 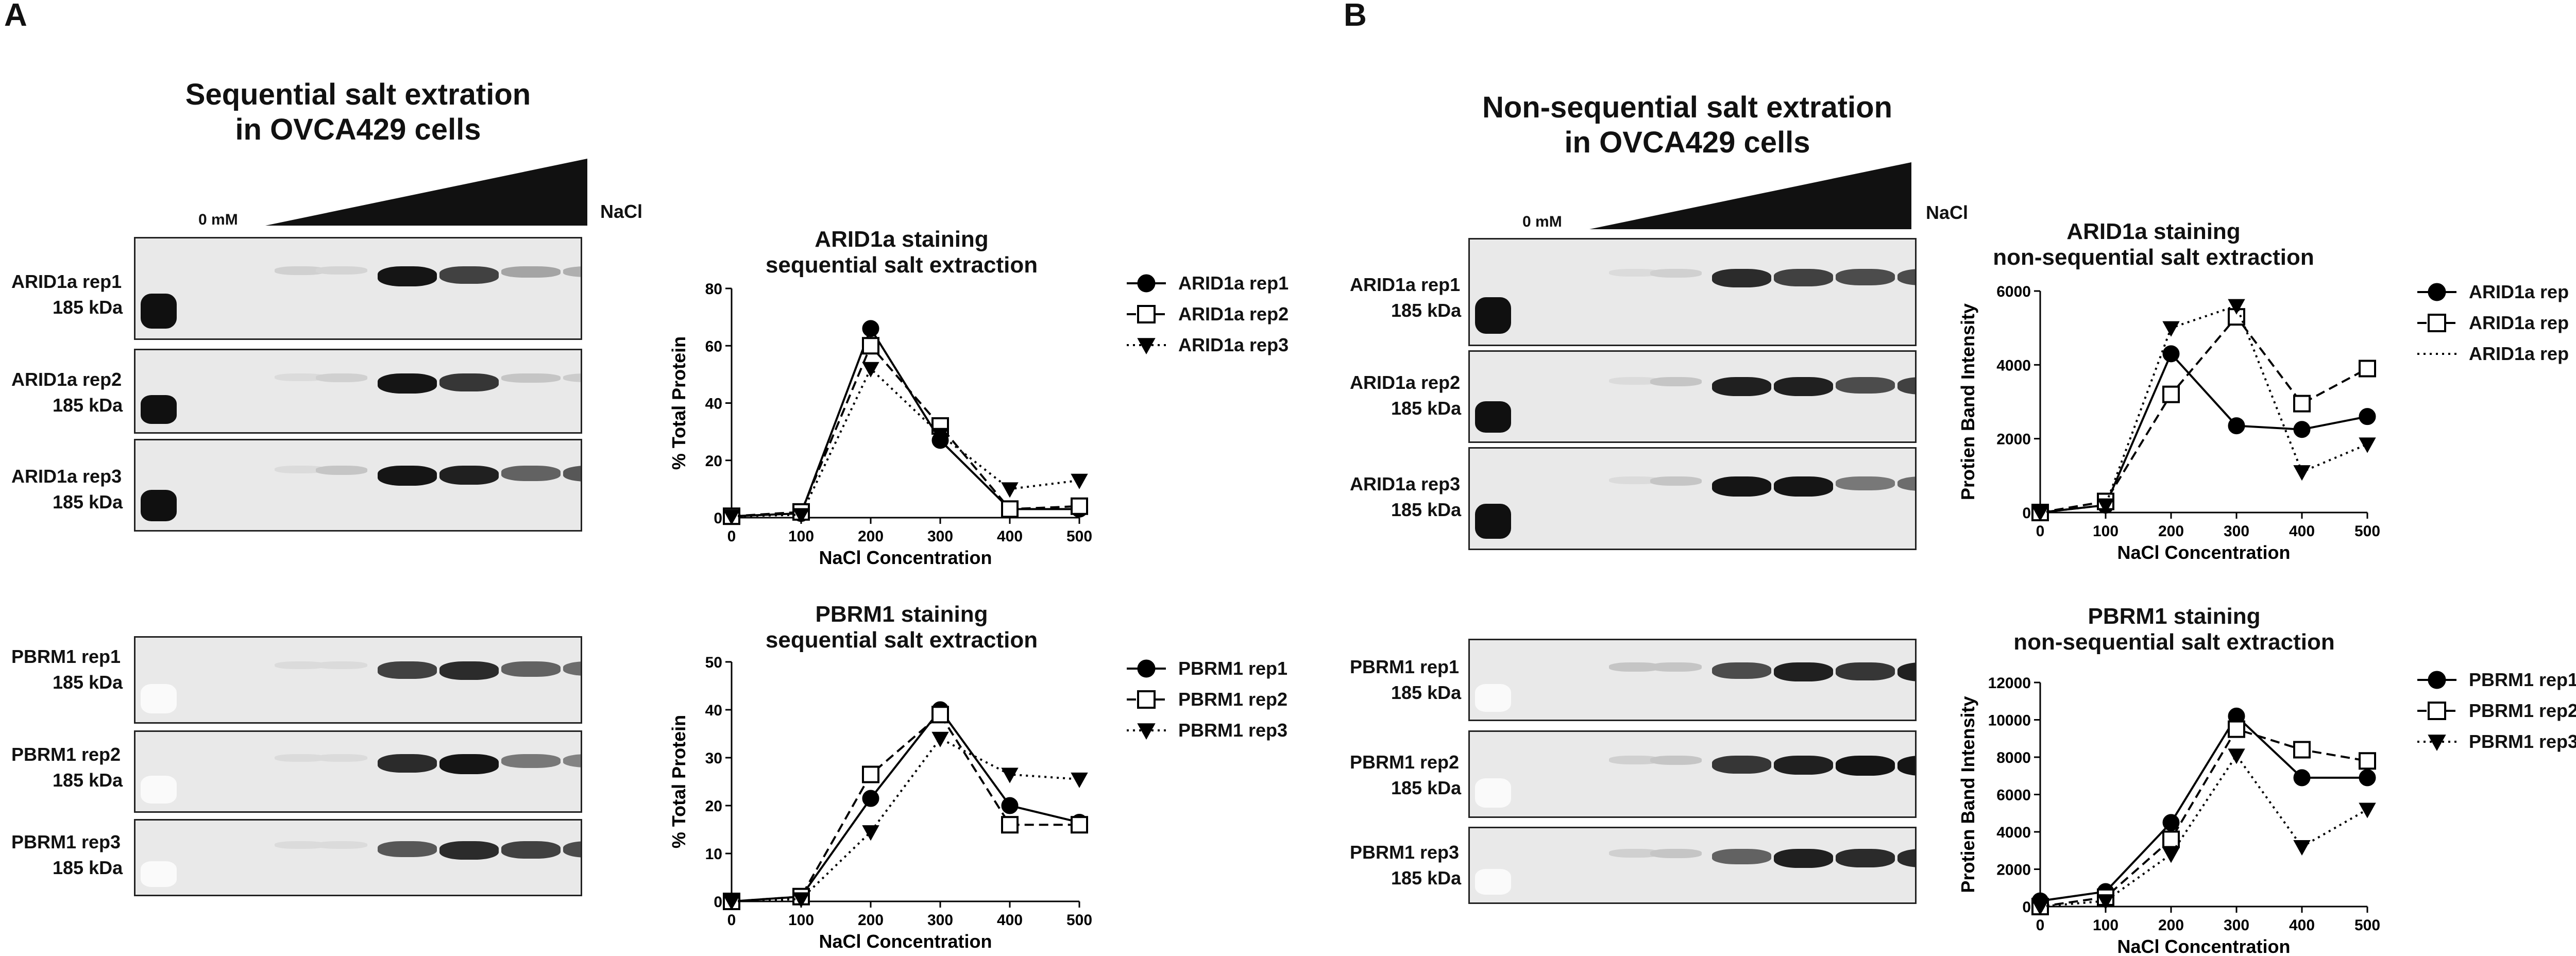 What do you see at coordinates (2153, 231) in the screenshot?
I see `chart-3-title-line1: ARID1a staining` at bounding box center [2153, 231].